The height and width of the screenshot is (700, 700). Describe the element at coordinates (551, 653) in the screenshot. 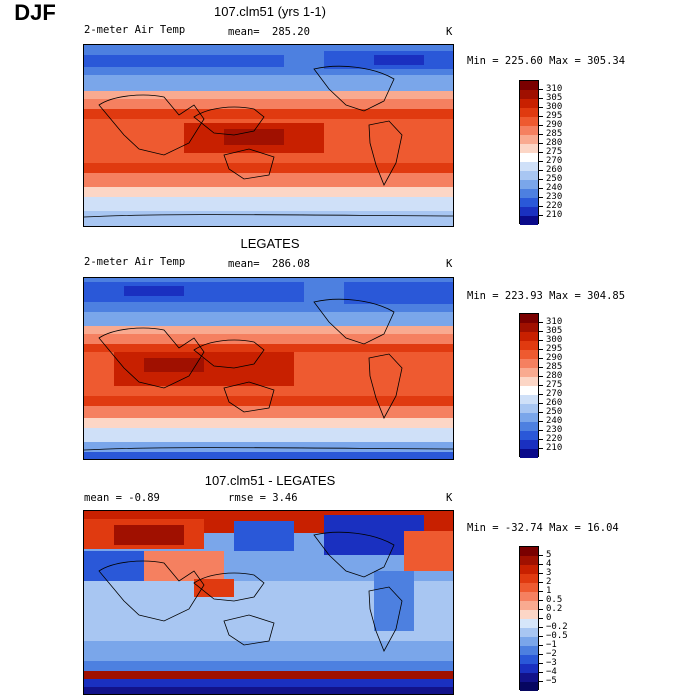

I see `colorbar-label: −2` at that location.